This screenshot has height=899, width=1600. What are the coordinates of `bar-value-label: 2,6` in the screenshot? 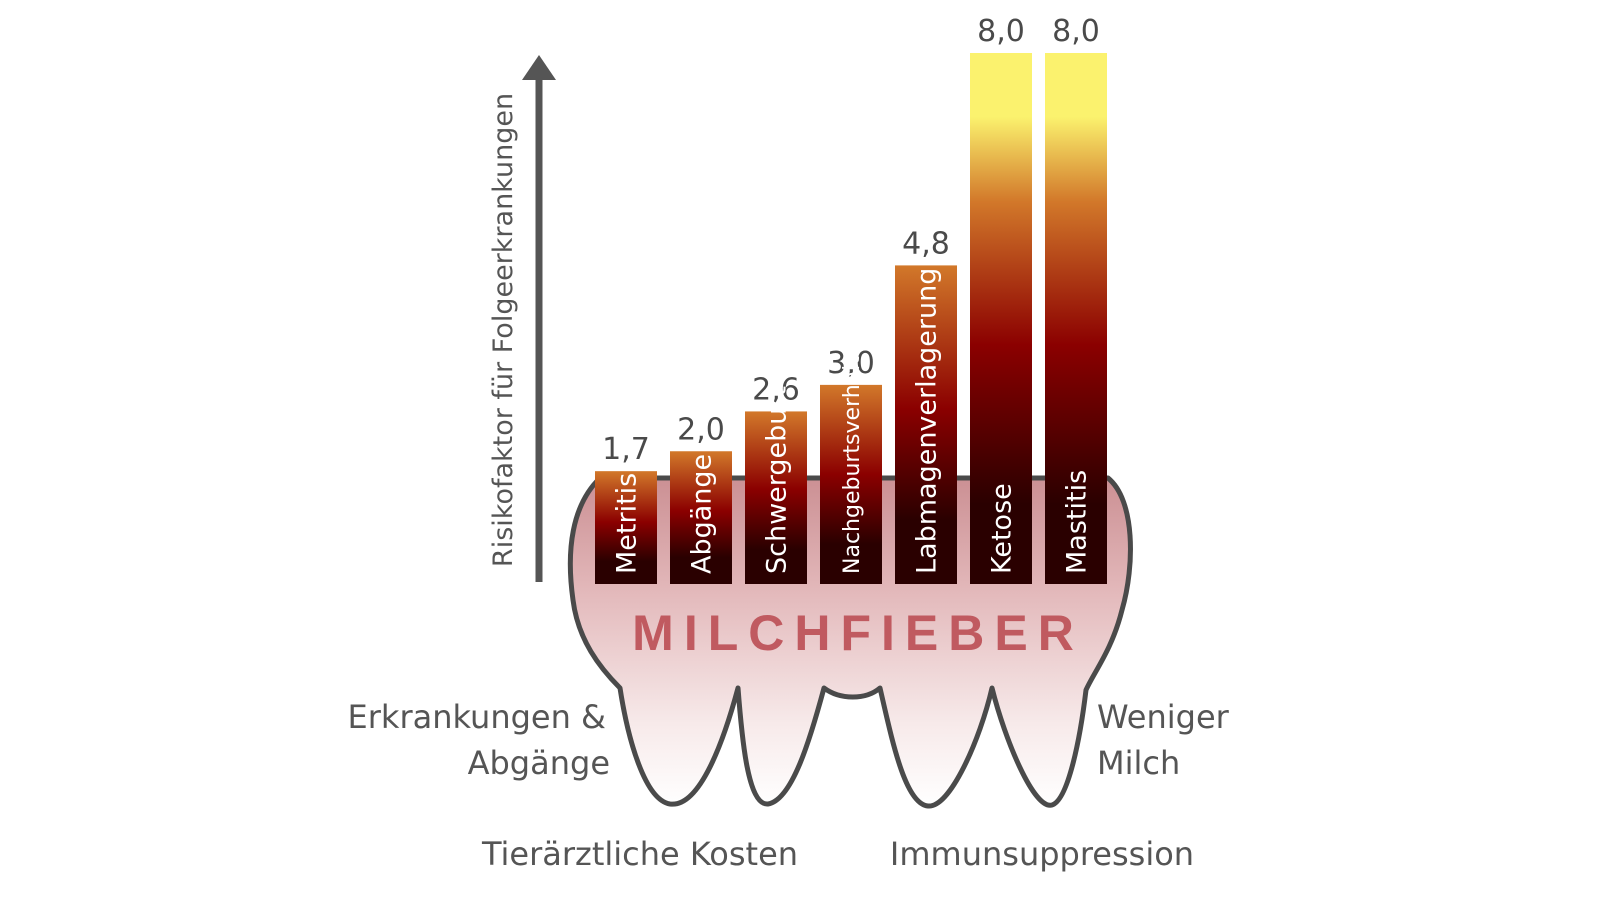 It's located at (776, 389).